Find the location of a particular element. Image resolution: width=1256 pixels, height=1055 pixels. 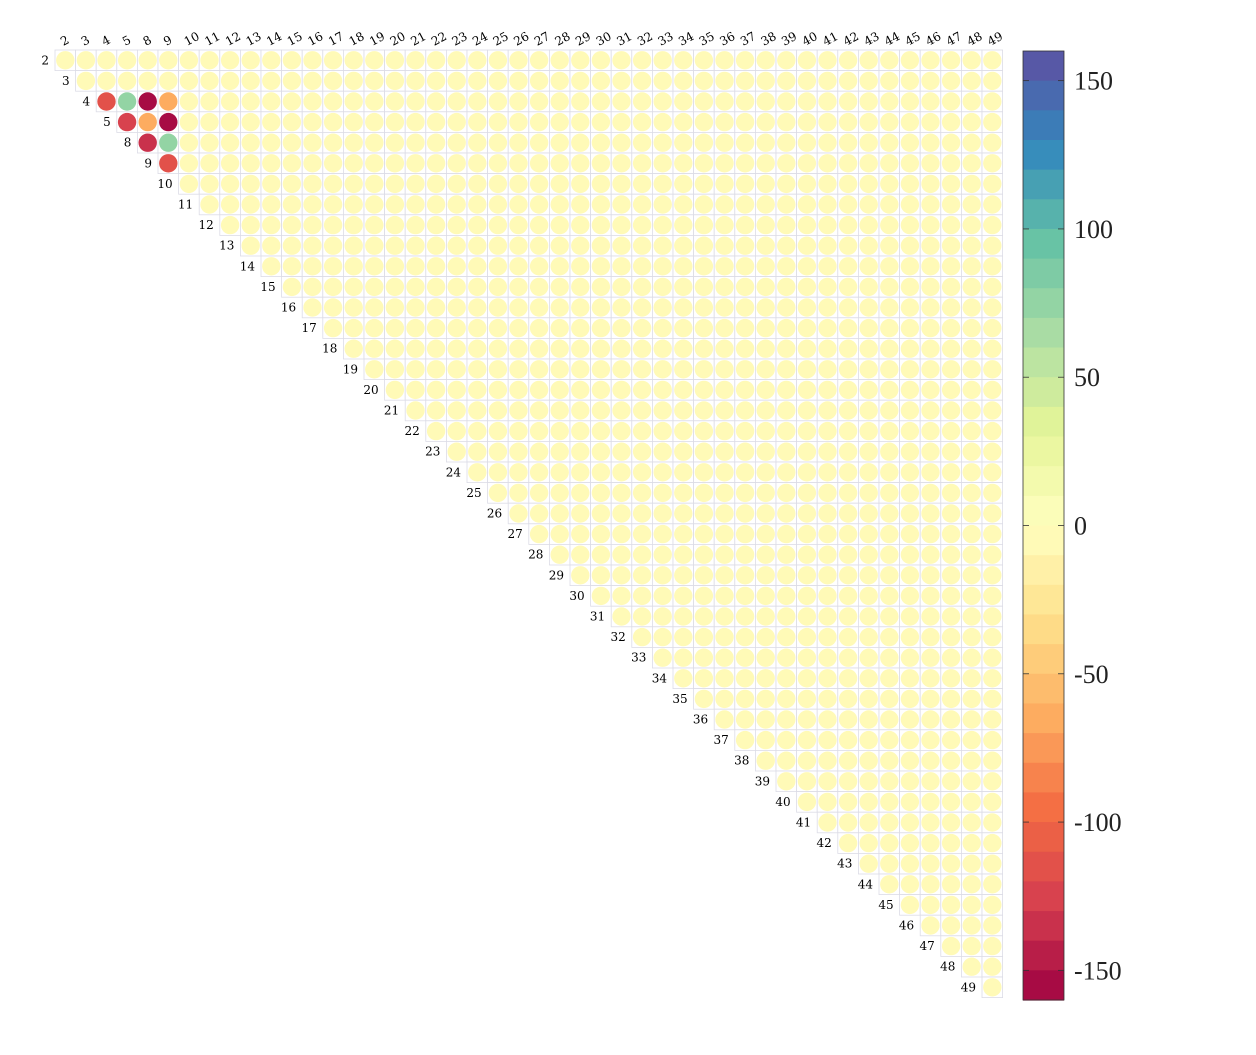

colorbar-tick-label: -100 is located at coordinates (1098, 822).